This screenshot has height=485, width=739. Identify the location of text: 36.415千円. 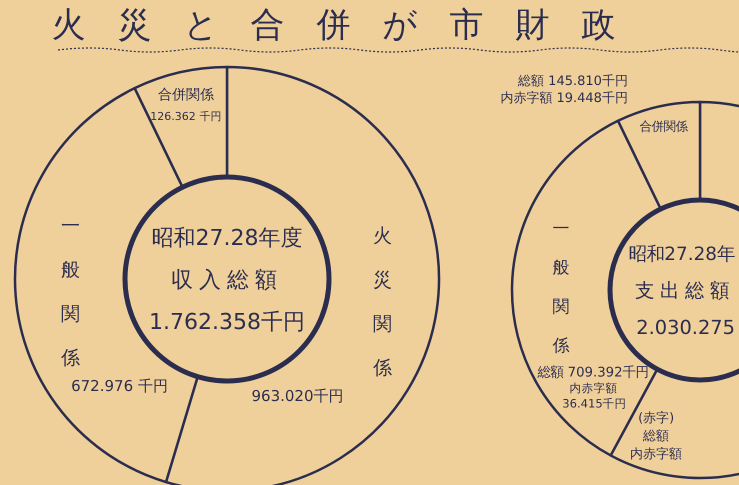
(594, 403).